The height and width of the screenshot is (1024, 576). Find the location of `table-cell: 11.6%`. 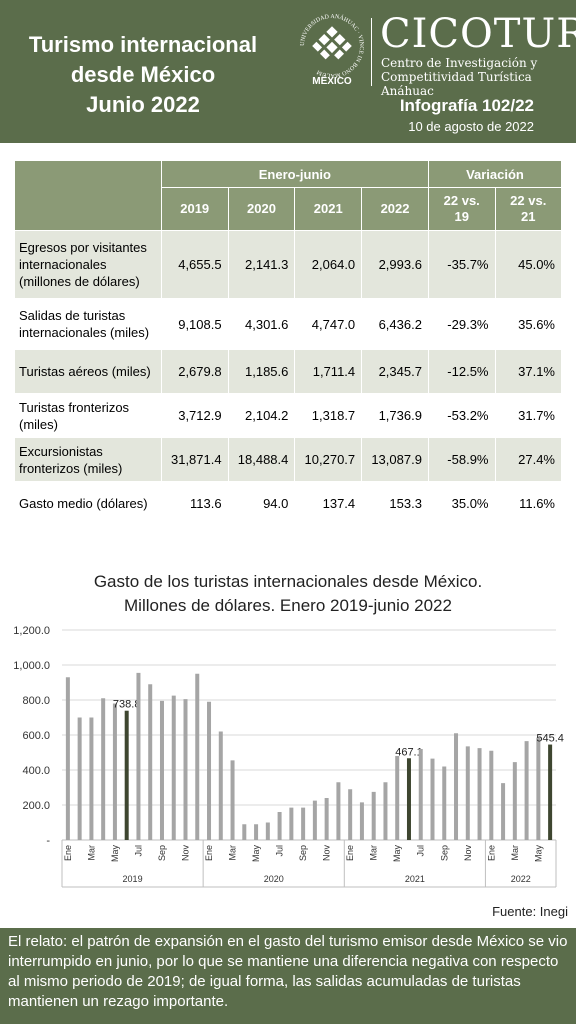

table-cell: 11.6% is located at coordinates (528, 503).